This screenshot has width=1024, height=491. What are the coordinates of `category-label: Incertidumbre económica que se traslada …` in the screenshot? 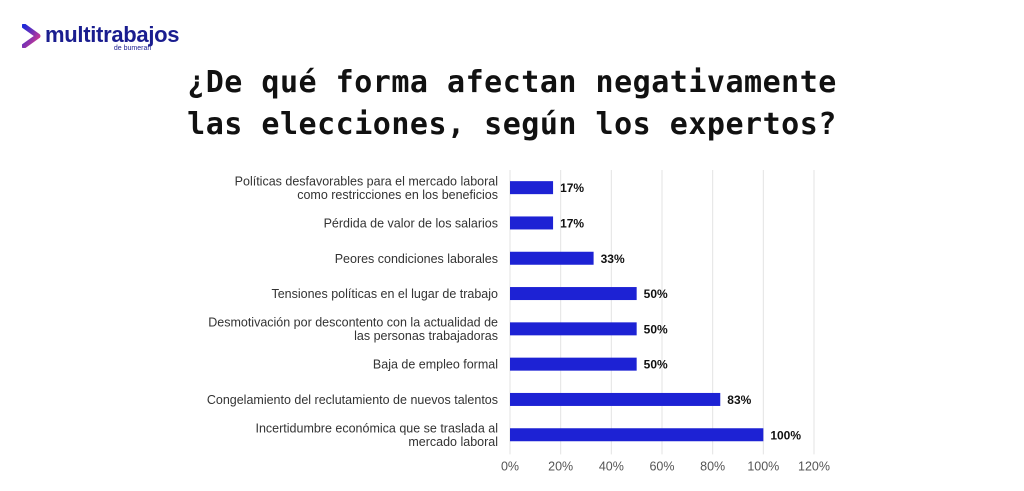 It's located at (377, 429).